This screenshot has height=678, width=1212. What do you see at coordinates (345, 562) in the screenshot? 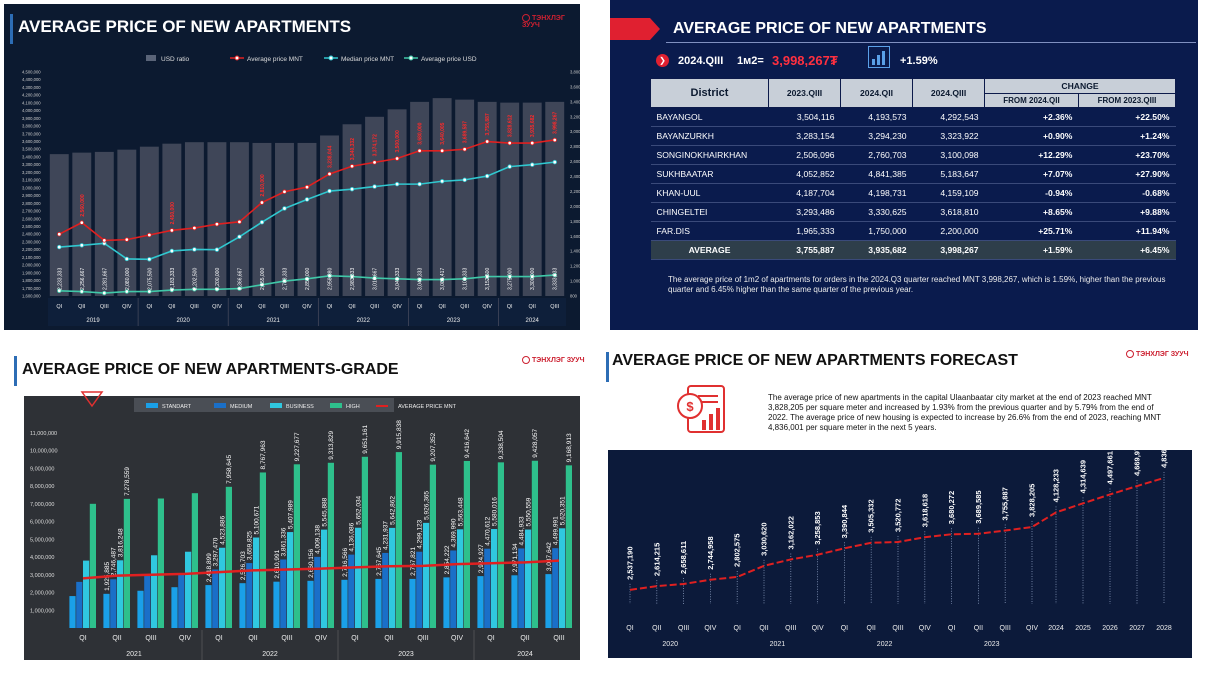
I see `grade-value-label: 2,716,566` at bounding box center [345, 562].